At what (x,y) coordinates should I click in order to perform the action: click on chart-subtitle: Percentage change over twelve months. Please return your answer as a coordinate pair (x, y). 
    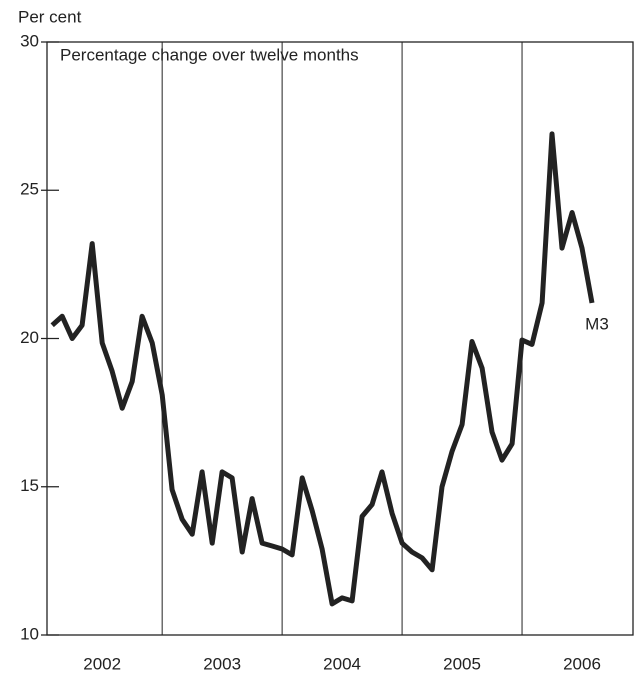
    Looking at the image, I should click on (209, 54).